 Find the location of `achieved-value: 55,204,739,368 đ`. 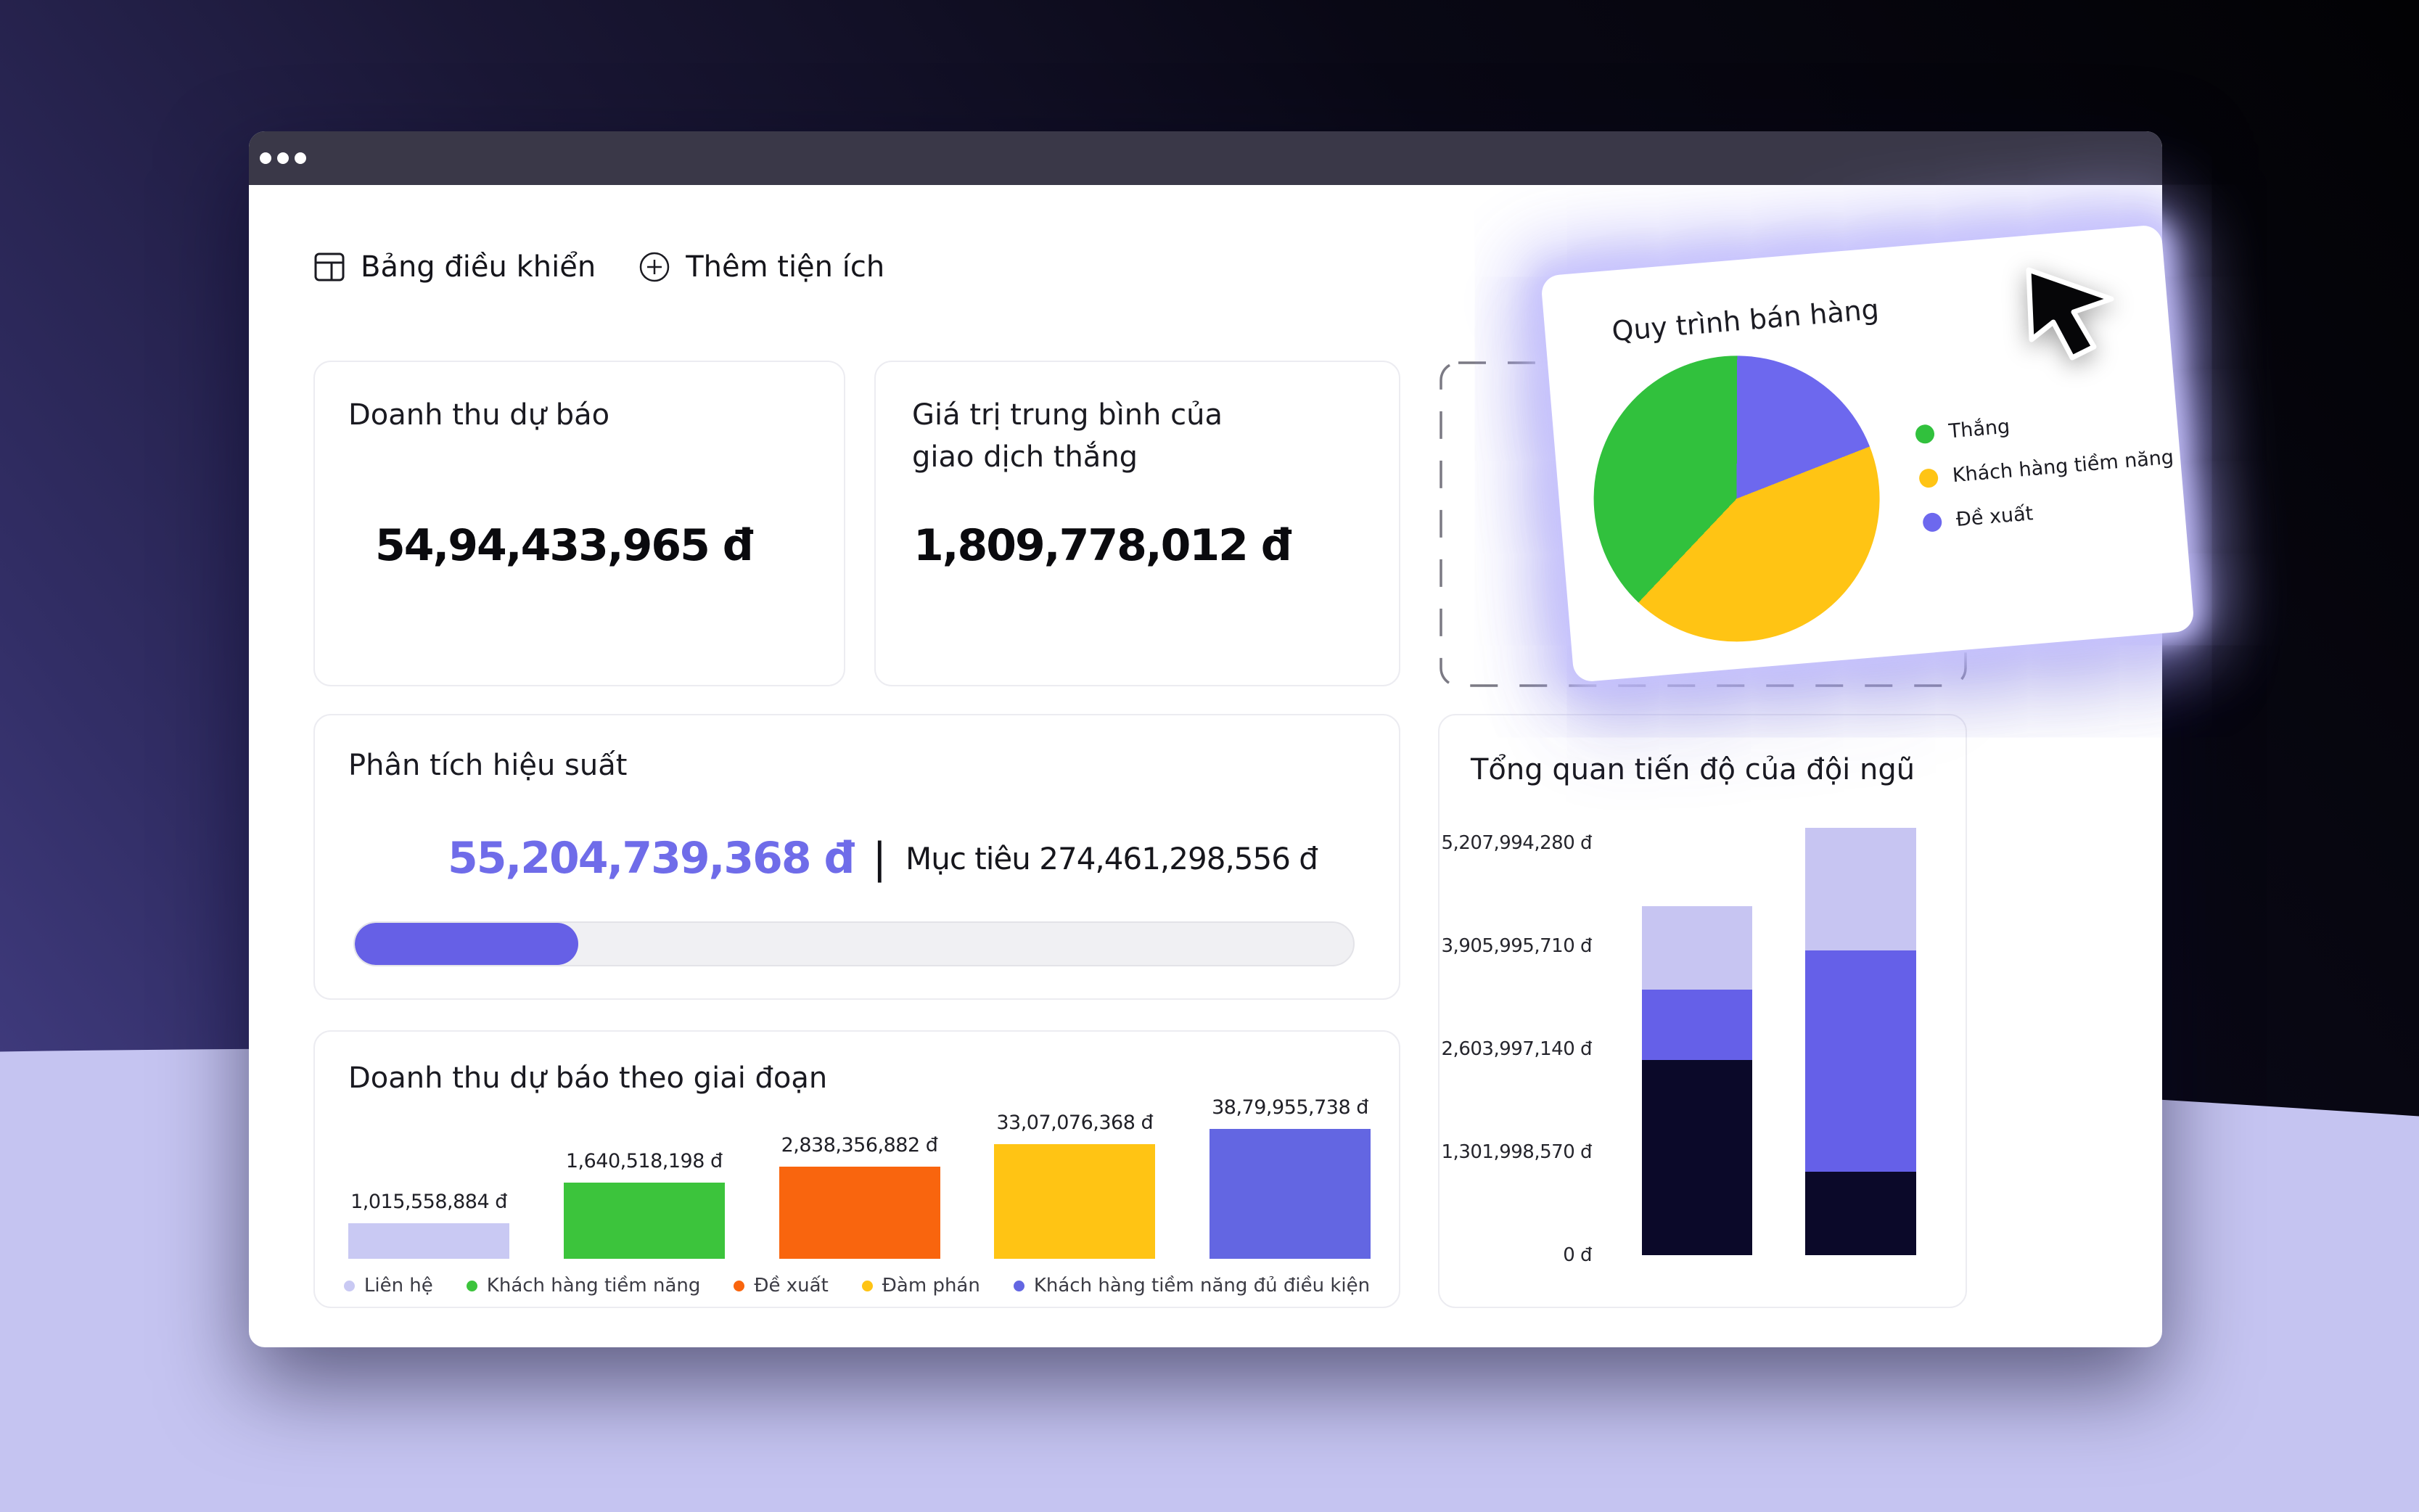

achieved-value: 55,204,739,368 đ is located at coordinates (651, 859).